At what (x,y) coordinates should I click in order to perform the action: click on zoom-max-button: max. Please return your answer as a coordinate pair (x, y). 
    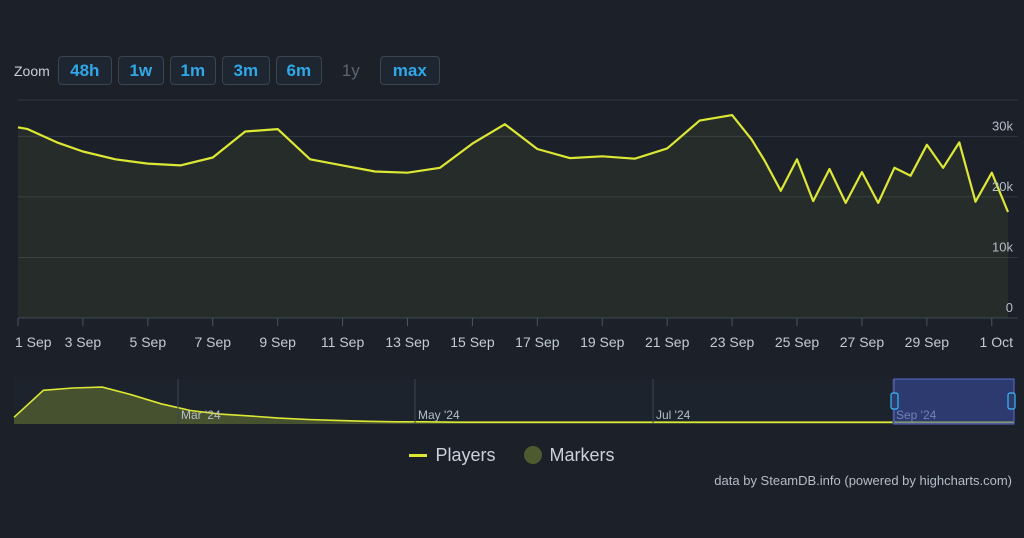
    Looking at the image, I should click on (409, 70).